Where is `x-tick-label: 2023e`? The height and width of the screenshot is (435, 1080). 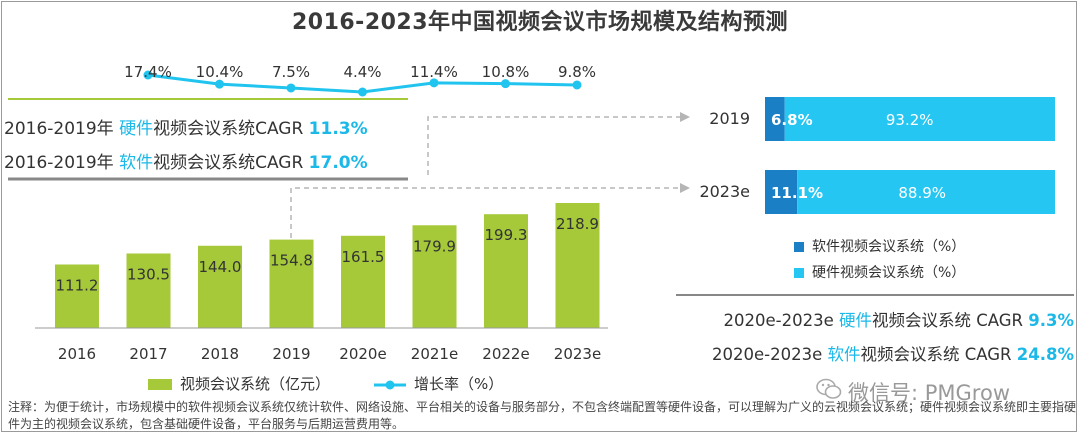 x-tick-label: 2023e is located at coordinates (577, 354).